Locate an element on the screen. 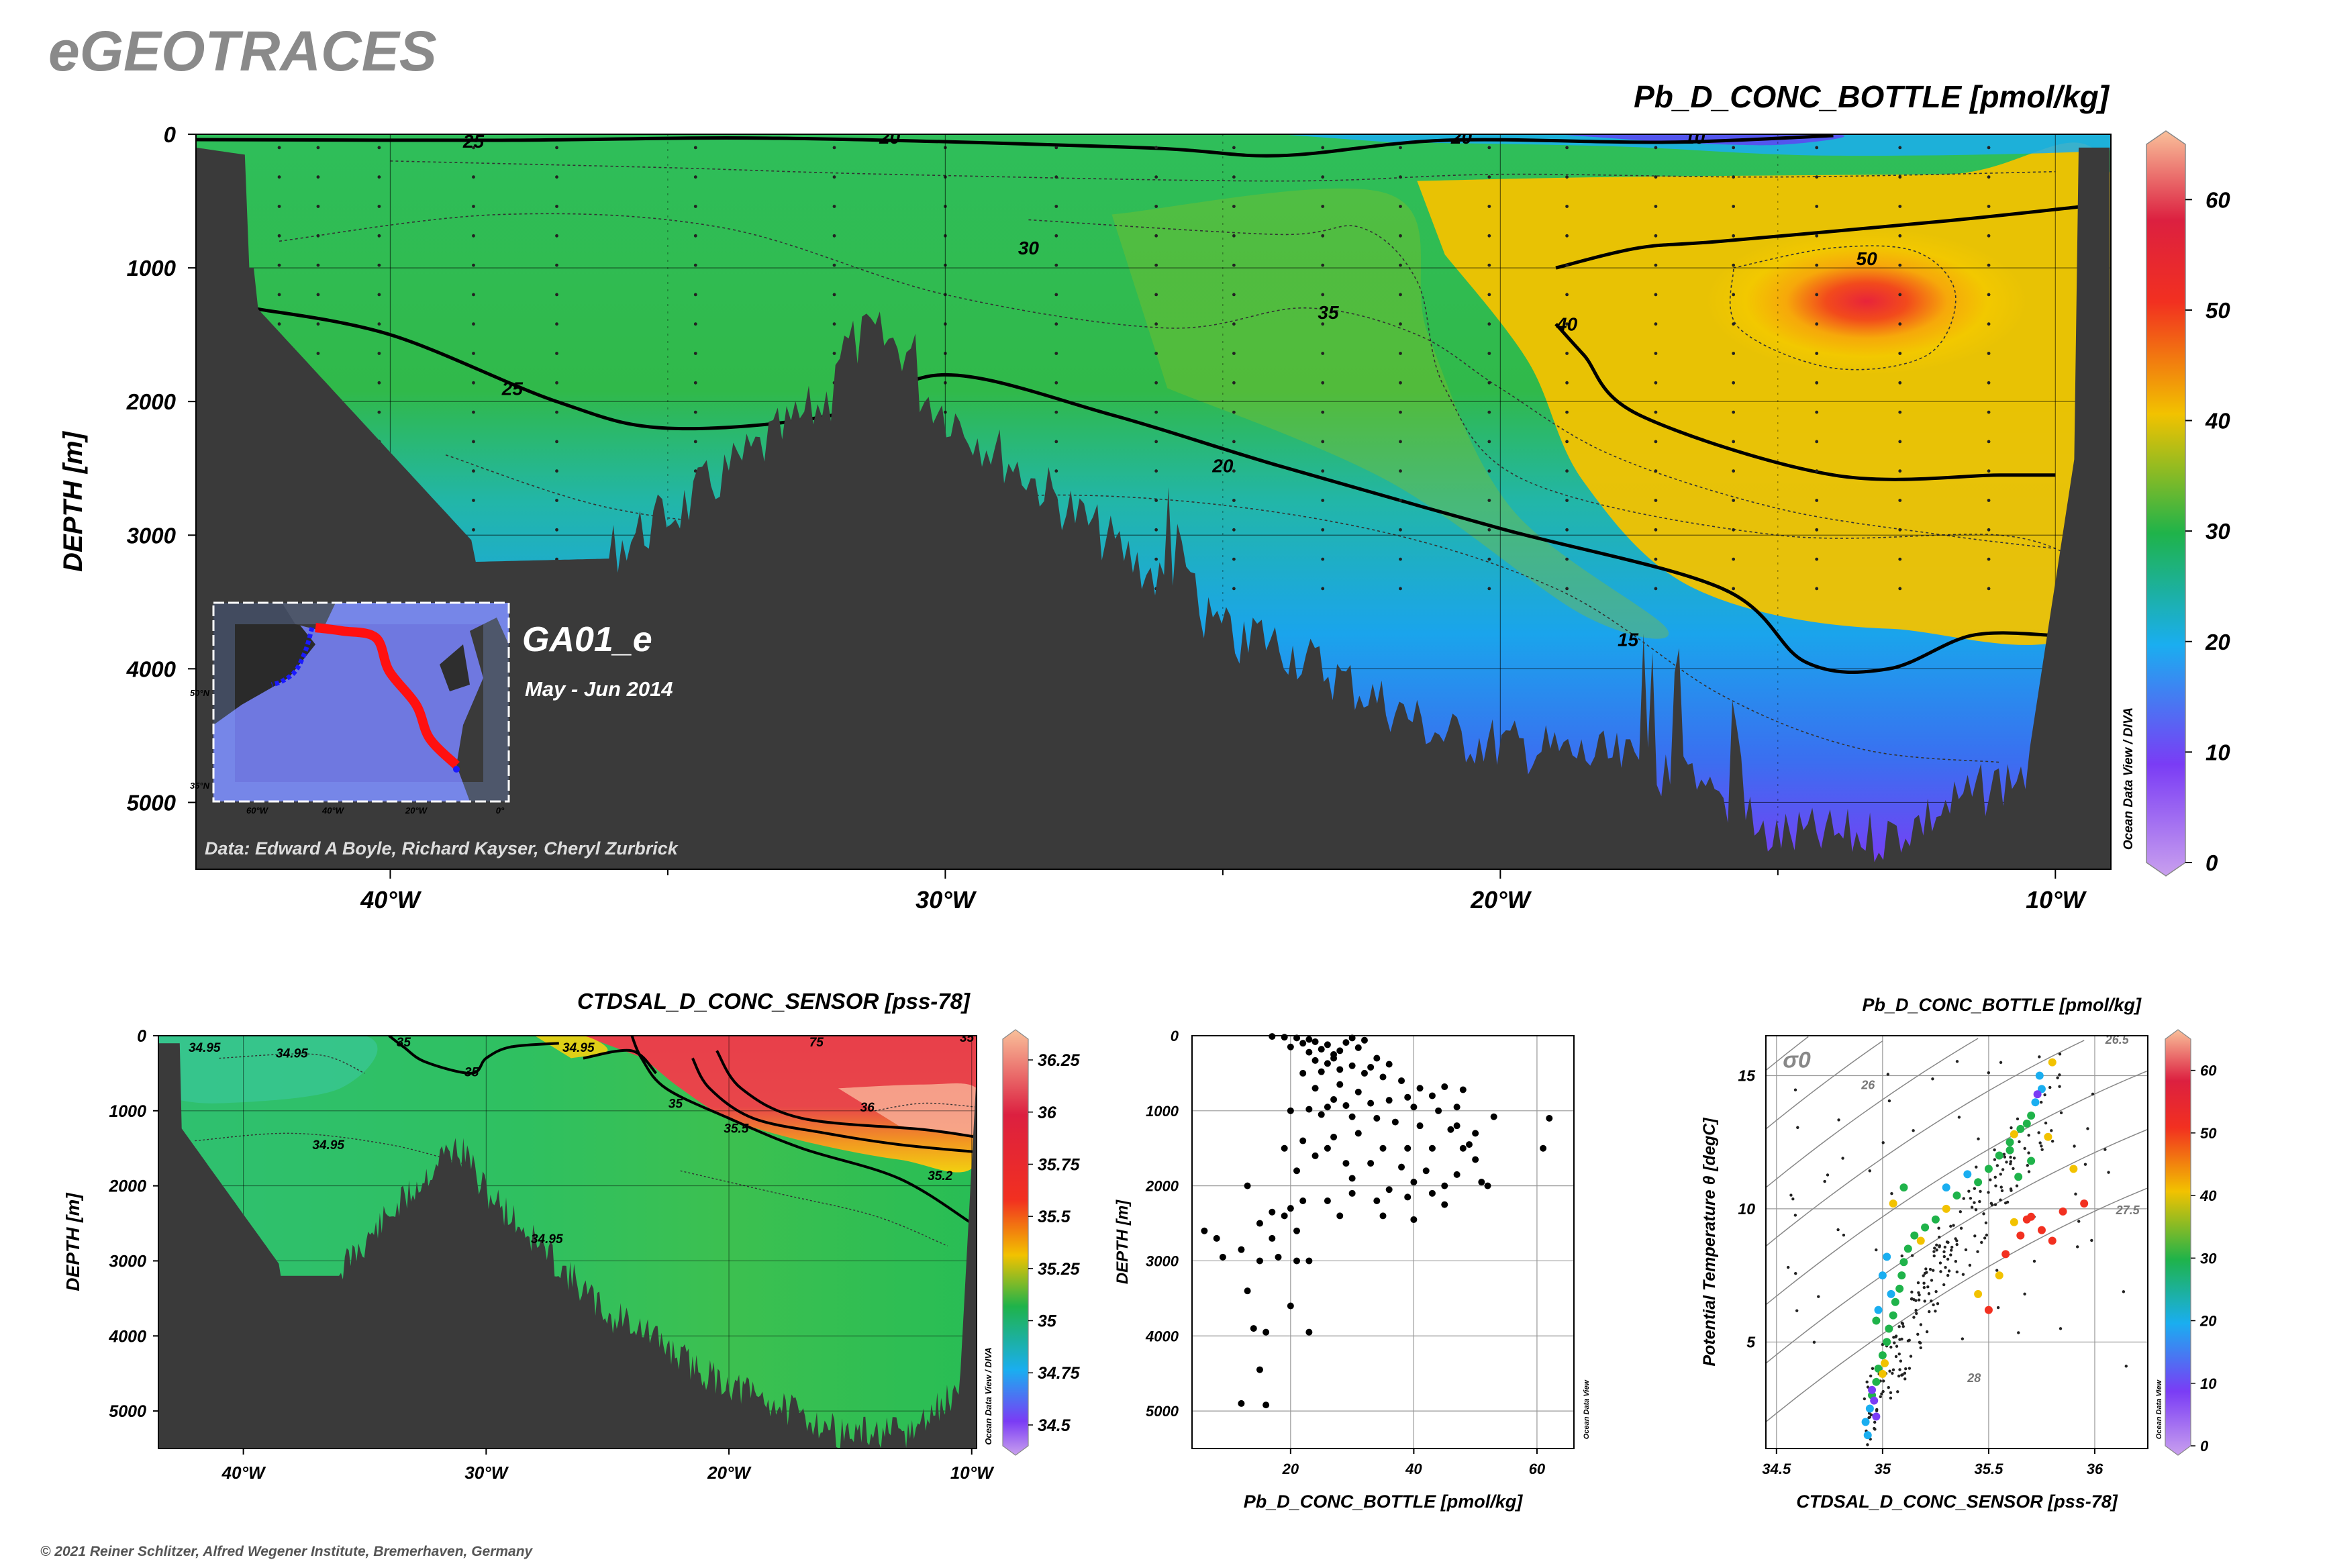 This screenshot has height=1568, width=2327. y-tick-label: 2000 is located at coordinates (151, 402).